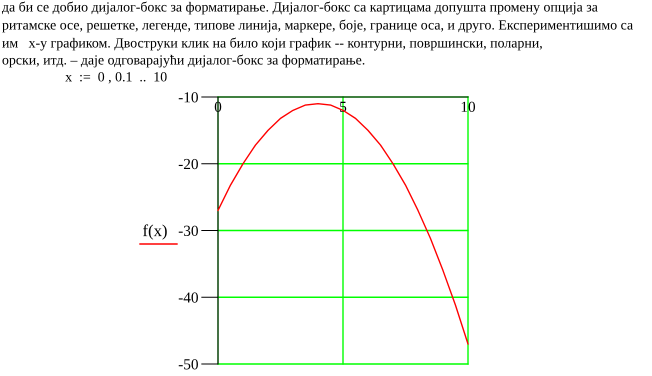 This screenshot has width=652, height=376. Describe the element at coordinates (183, 61) in the screenshot. I see `text: орски, итд. – даје одговарајући дијалог-бокс за форматирање.` at that location.